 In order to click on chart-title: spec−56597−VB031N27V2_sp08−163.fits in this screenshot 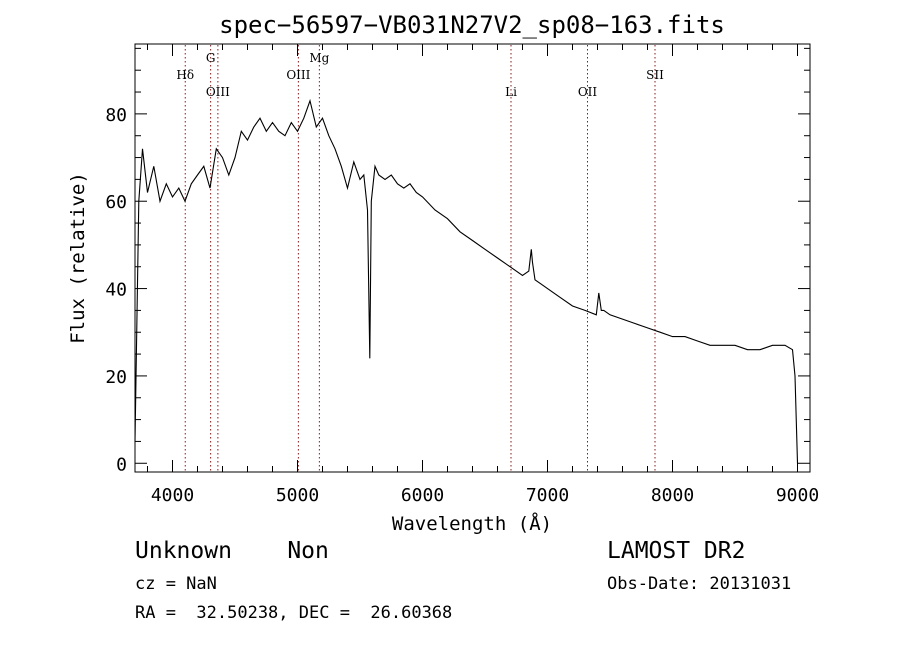, I will do `click(472, 25)`.